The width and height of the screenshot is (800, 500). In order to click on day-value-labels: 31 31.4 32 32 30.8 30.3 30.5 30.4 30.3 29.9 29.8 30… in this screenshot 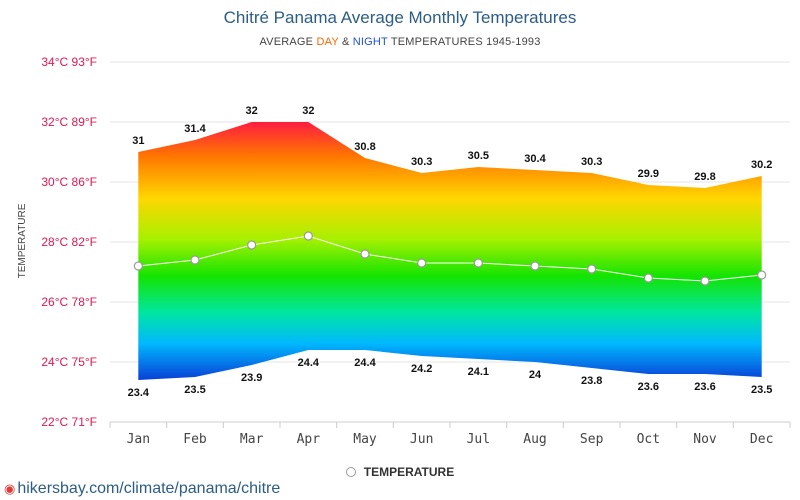, I will do `click(452, 144)`.